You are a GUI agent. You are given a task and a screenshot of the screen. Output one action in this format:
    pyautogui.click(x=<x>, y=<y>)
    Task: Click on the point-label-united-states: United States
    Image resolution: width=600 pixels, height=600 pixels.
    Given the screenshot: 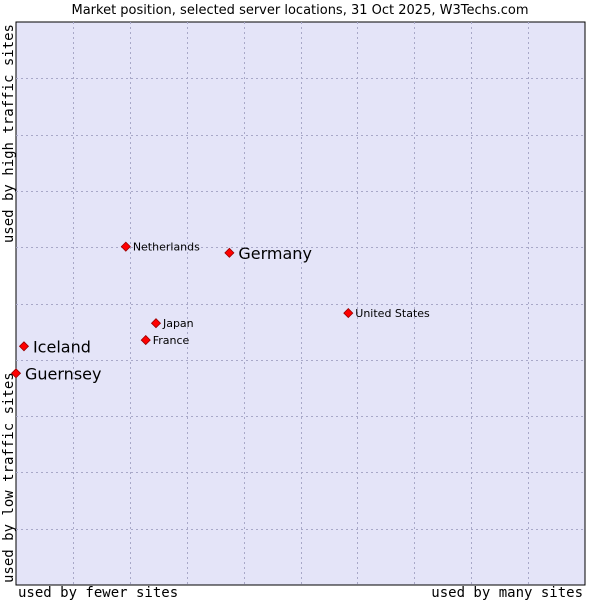 What is the action you would take?
    pyautogui.click(x=392, y=313)
    